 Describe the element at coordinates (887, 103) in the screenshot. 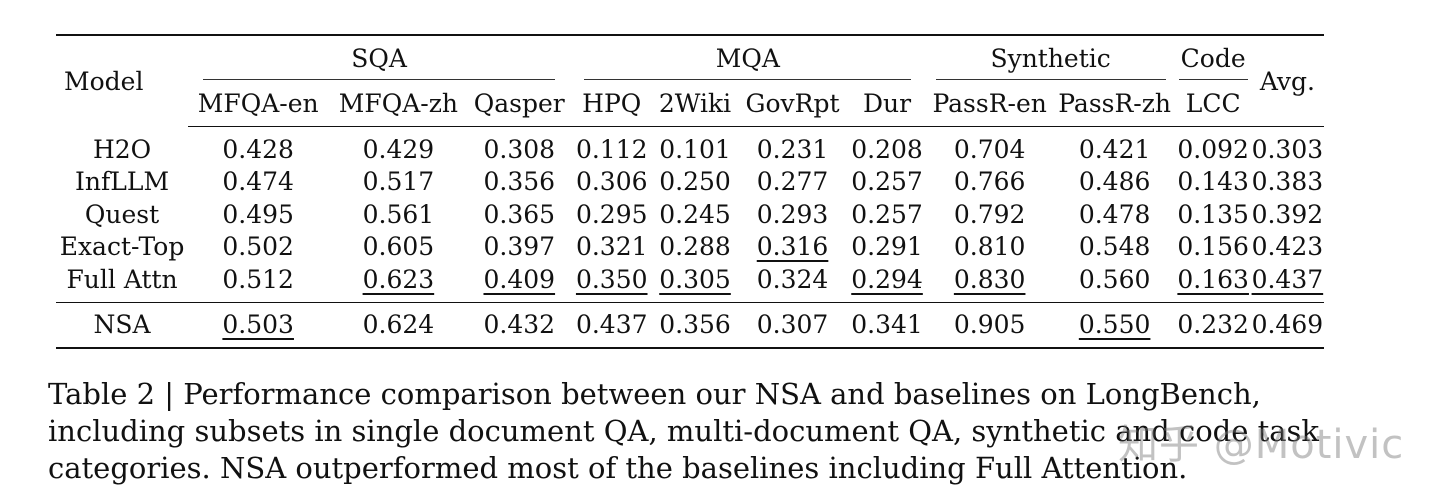

I see `column-header: Dur` at that location.